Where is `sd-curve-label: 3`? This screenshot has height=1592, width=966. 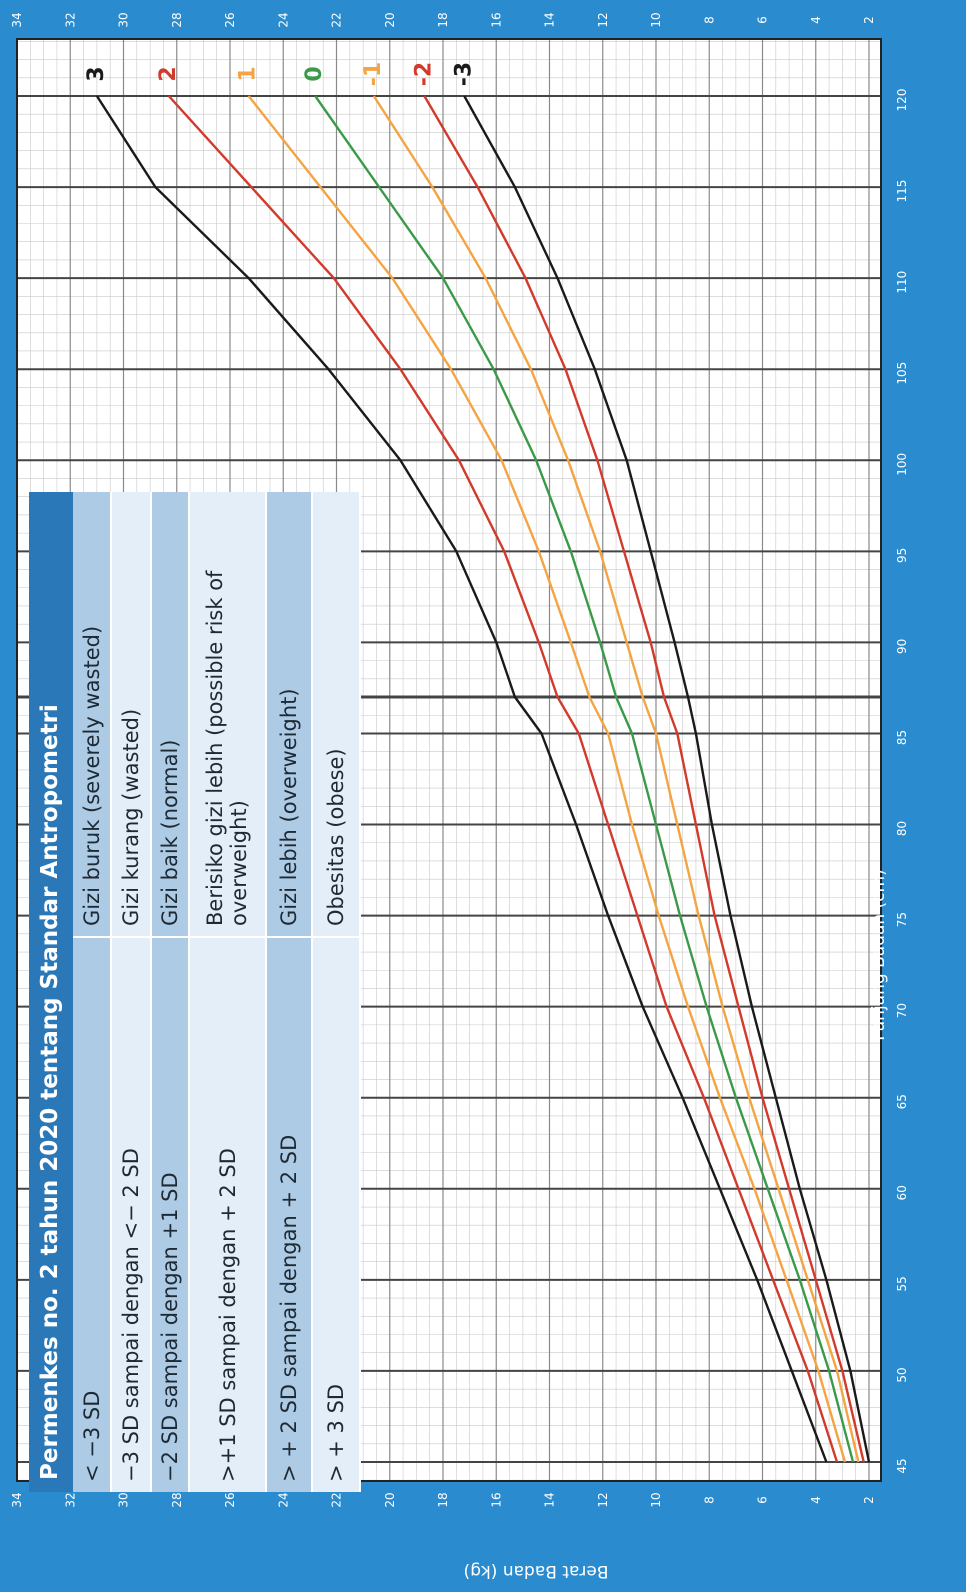
sd-curve-label: 3 is located at coordinates (96, 73).